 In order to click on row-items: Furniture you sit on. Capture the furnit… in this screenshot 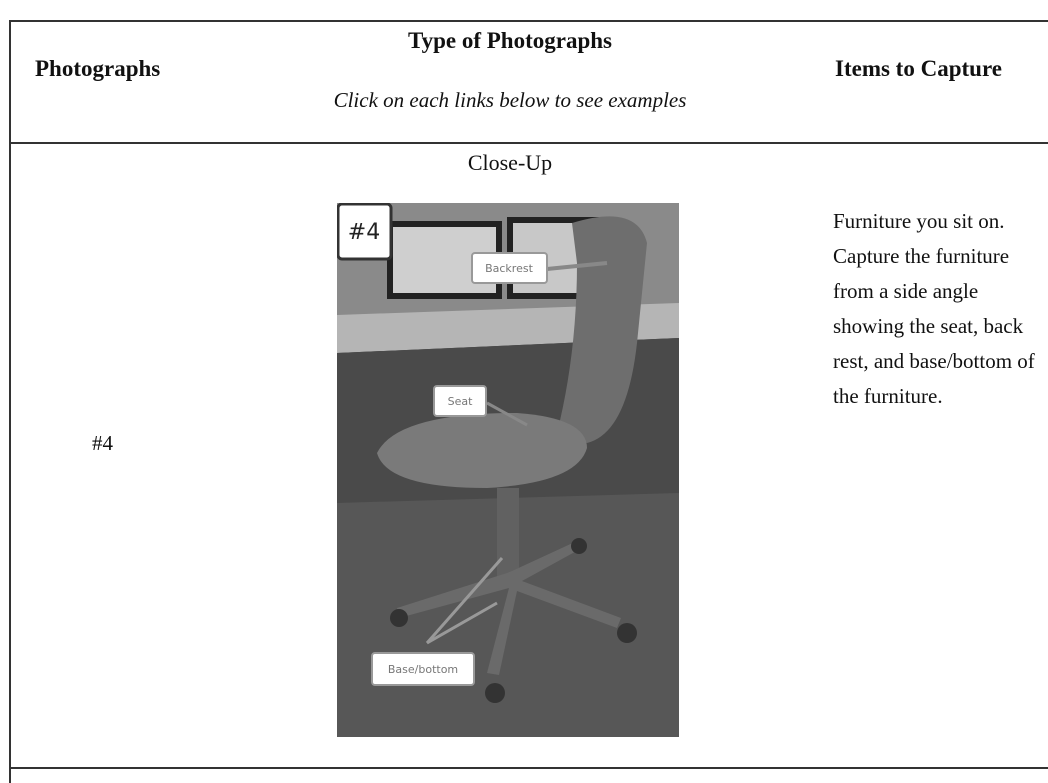, I will do `click(934, 308)`.